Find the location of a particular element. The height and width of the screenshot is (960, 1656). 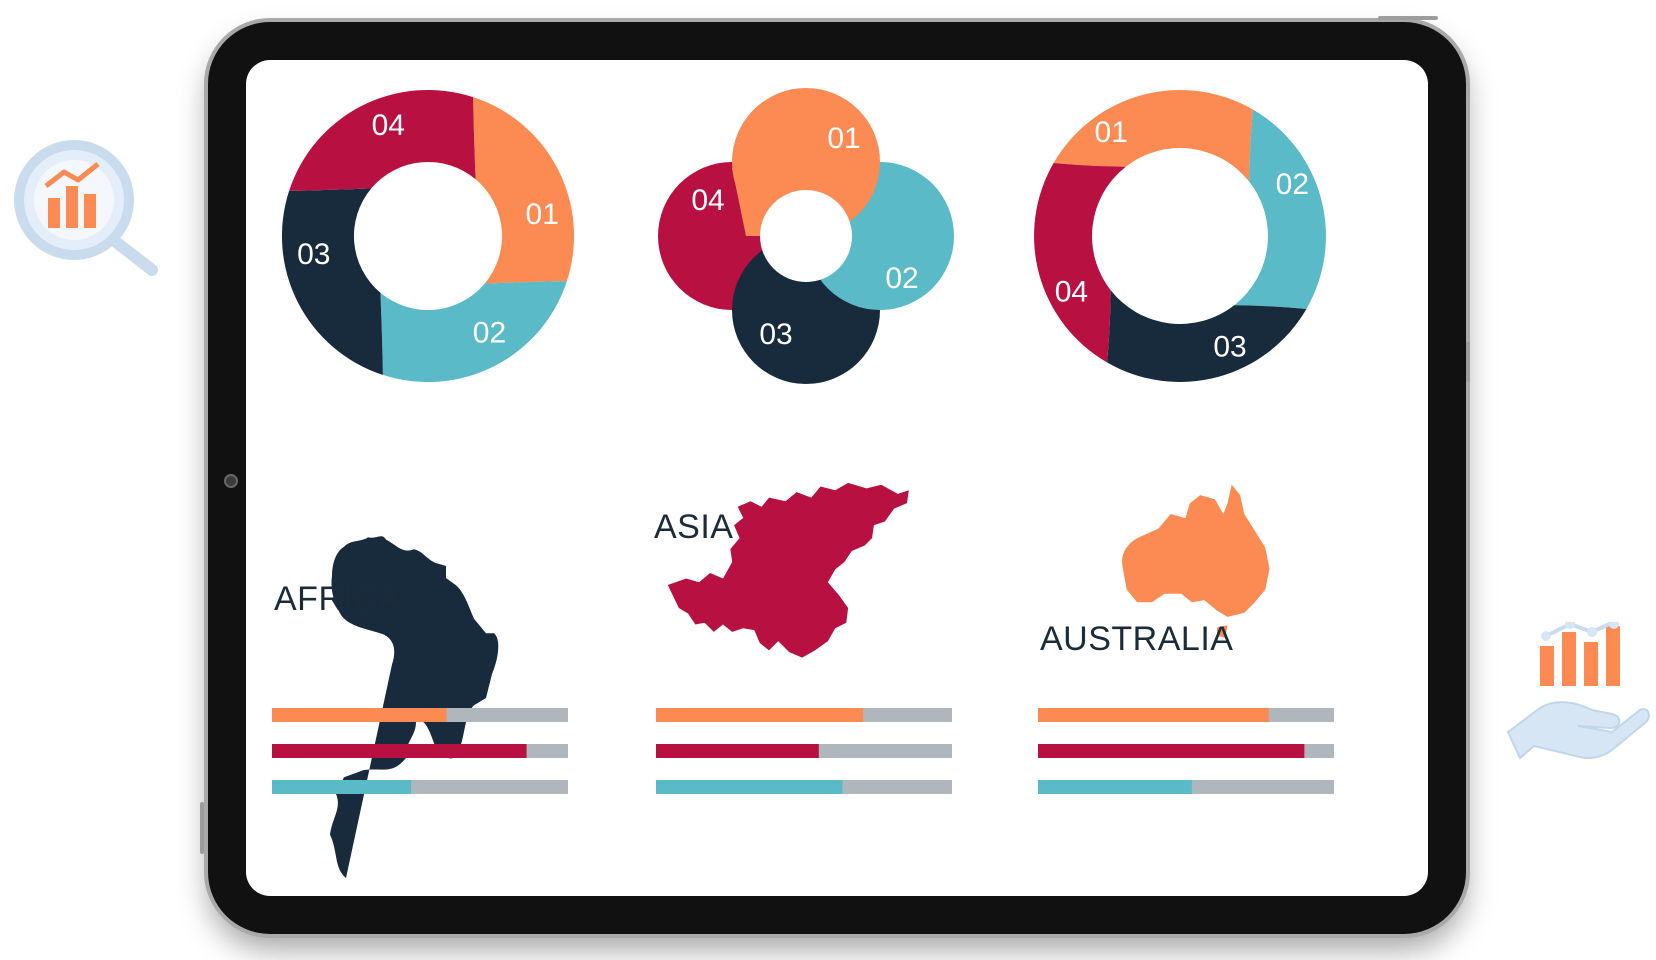

loop-center-hole is located at coordinates (806, 236).